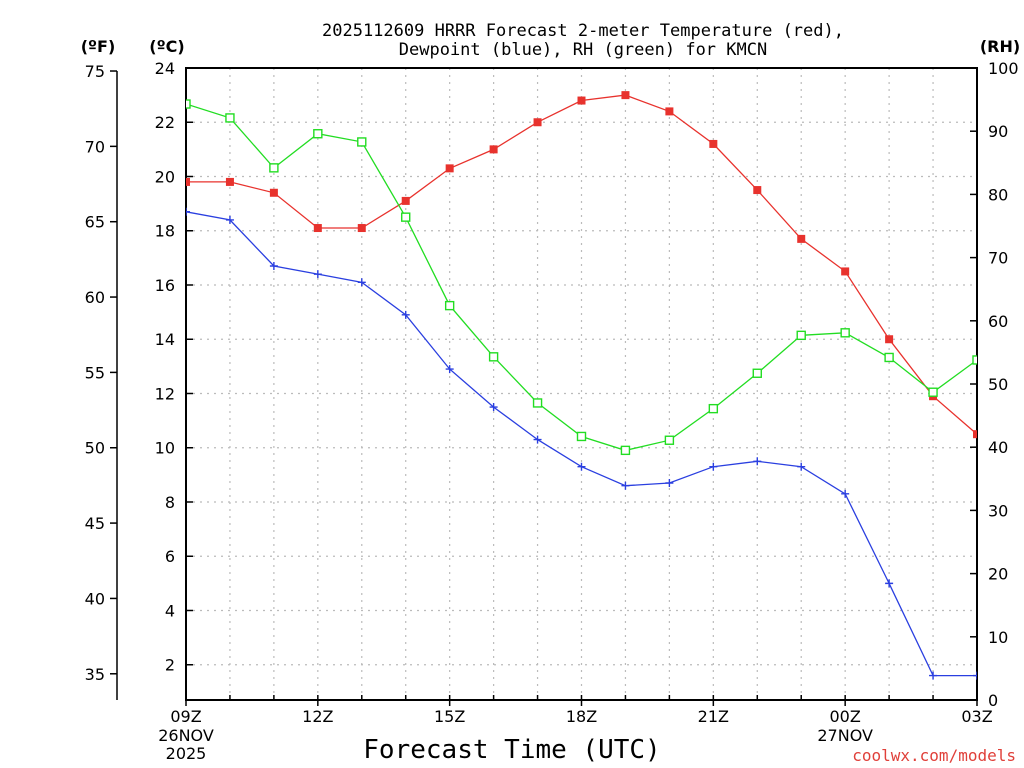 The width and height of the screenshot is (1024, 768). I want to click on rh-tick-label: 30, so click(998, 510).